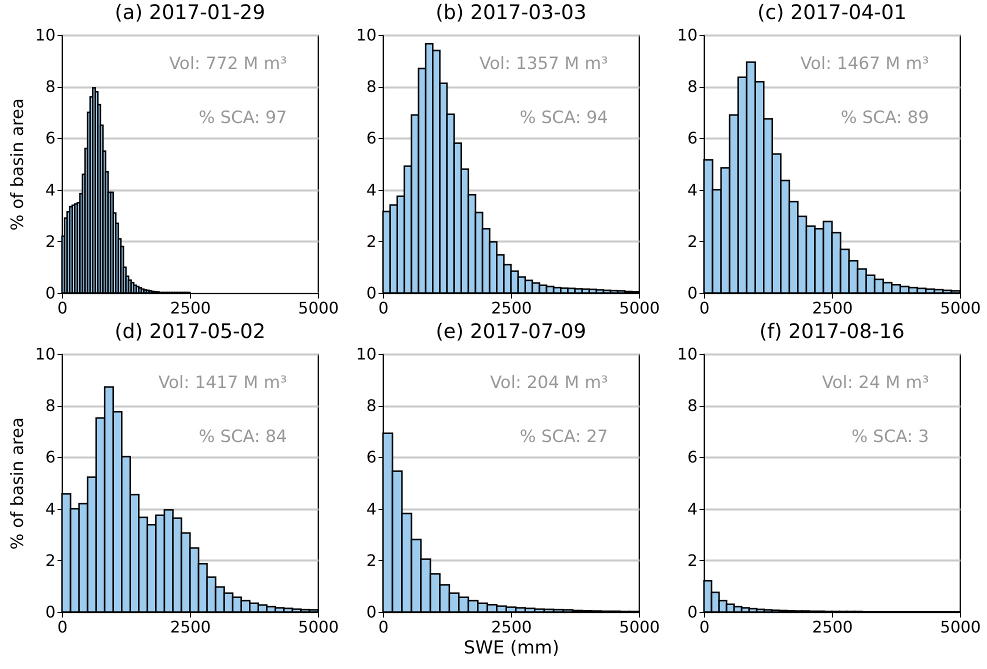  I want to click on chart-title: (e) 2017-07-09, so click(511, 331).